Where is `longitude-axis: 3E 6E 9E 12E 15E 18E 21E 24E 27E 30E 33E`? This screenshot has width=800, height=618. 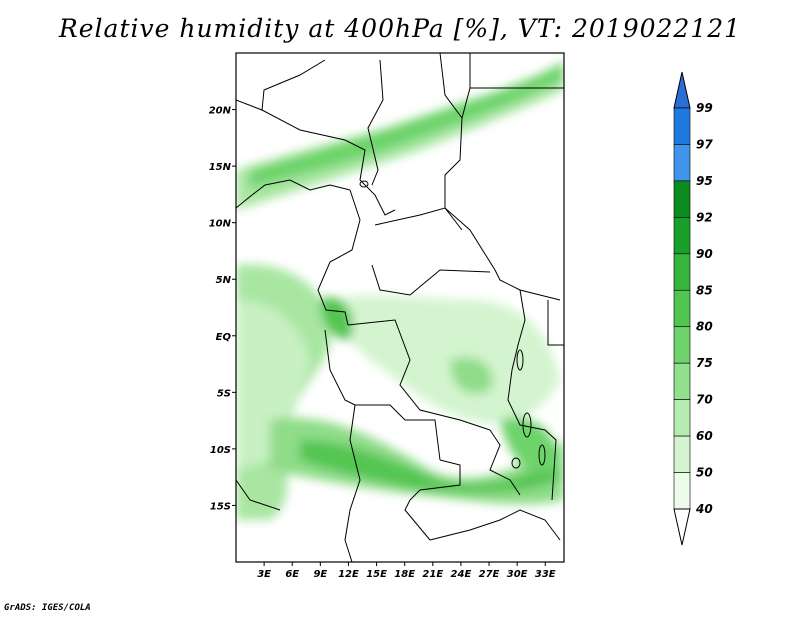
longitude-axis: 3E 6E 9E 12E 15E 18E 21E 24E 27E 30E 33E is located at coordinates (406, 571).